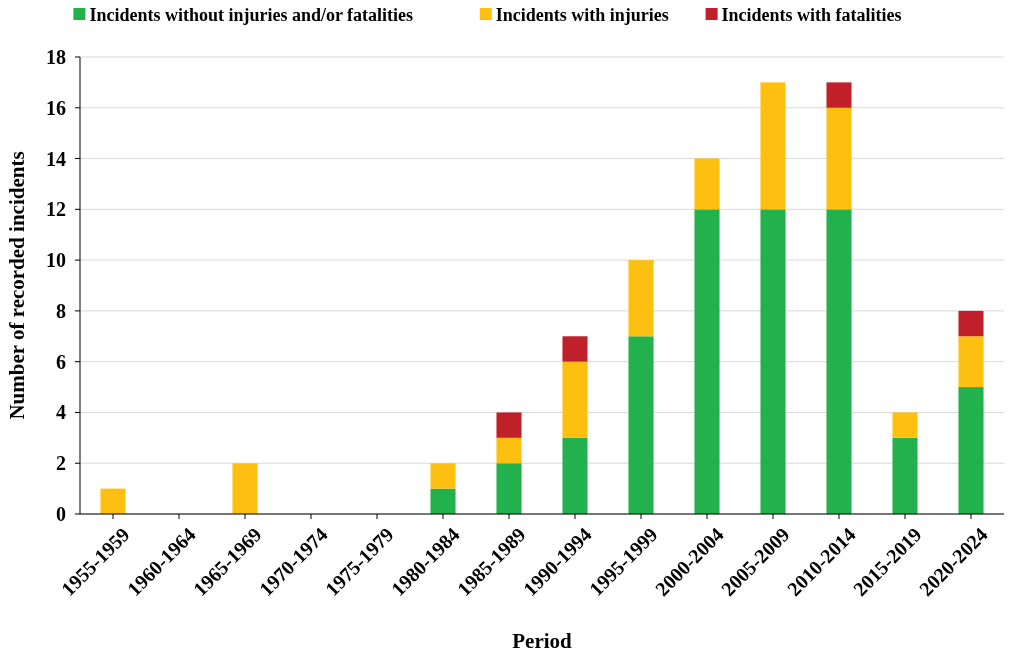 The width and height of the screenshot is (1012, 653). I want to click on y-axis-title: Number of recorded incidents, so click(17, 285).